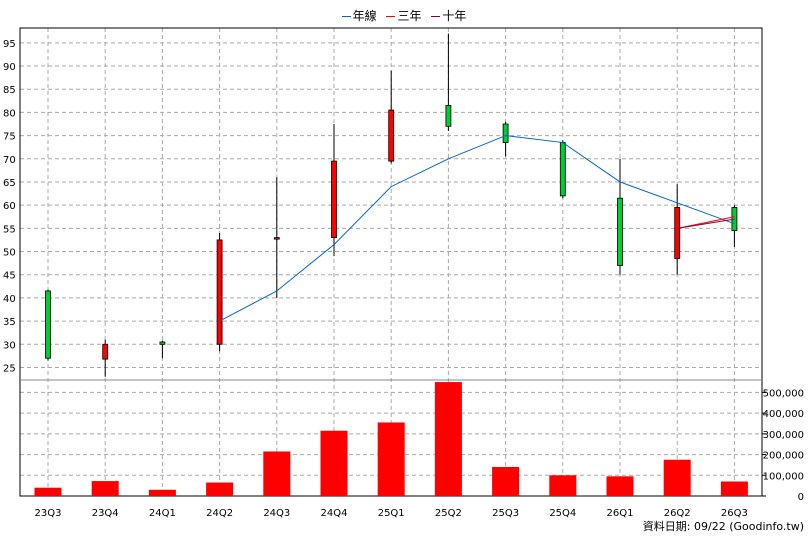 This screenshot has width=808, height=540. What do you see at coordinates (162, 513) in the screenshot?
I see `x-tick-label: 24Q1` at bounding box center [162, 513].